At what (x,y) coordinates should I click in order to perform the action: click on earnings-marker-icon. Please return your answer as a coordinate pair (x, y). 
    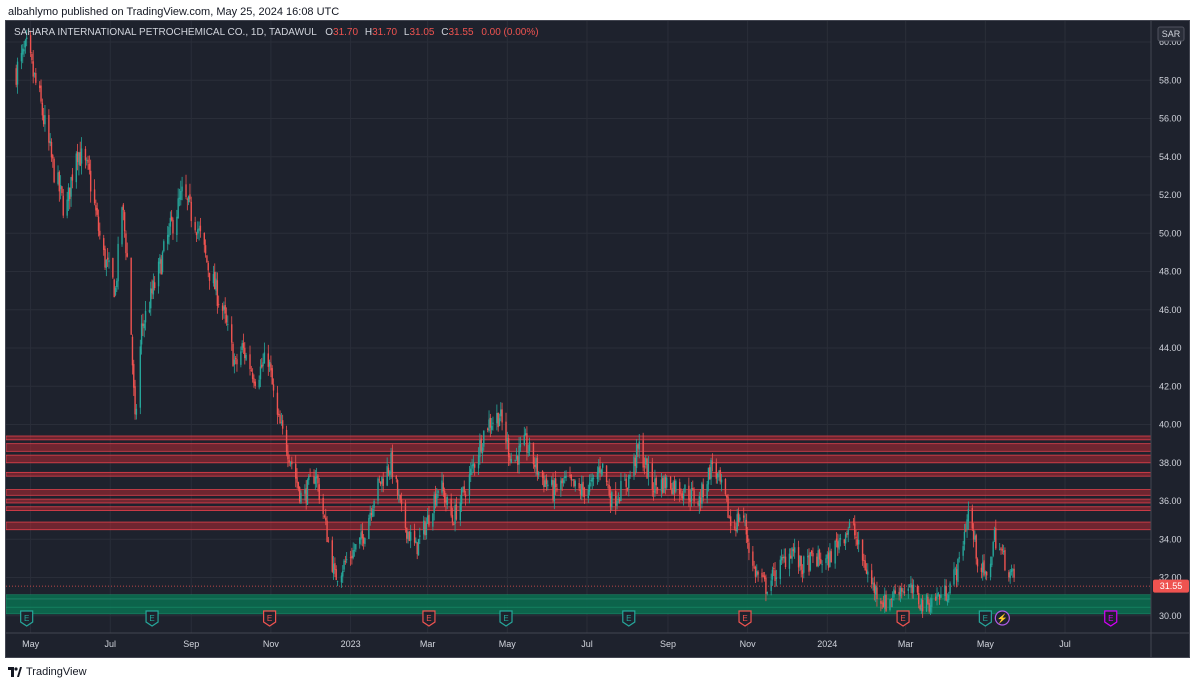
    Looking at the image, I should click on (506, 618).